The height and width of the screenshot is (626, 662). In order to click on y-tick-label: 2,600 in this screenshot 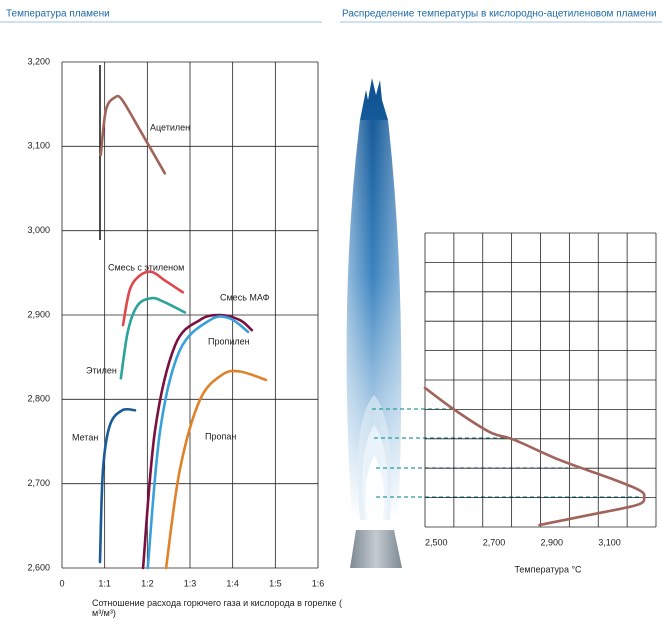, I will do `click(38, 567)`.